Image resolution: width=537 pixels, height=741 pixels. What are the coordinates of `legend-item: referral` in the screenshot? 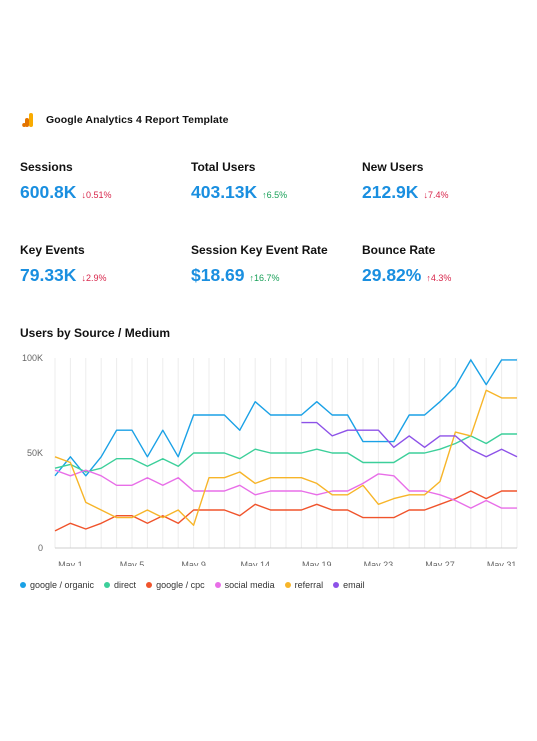 It's located at (304, 585).